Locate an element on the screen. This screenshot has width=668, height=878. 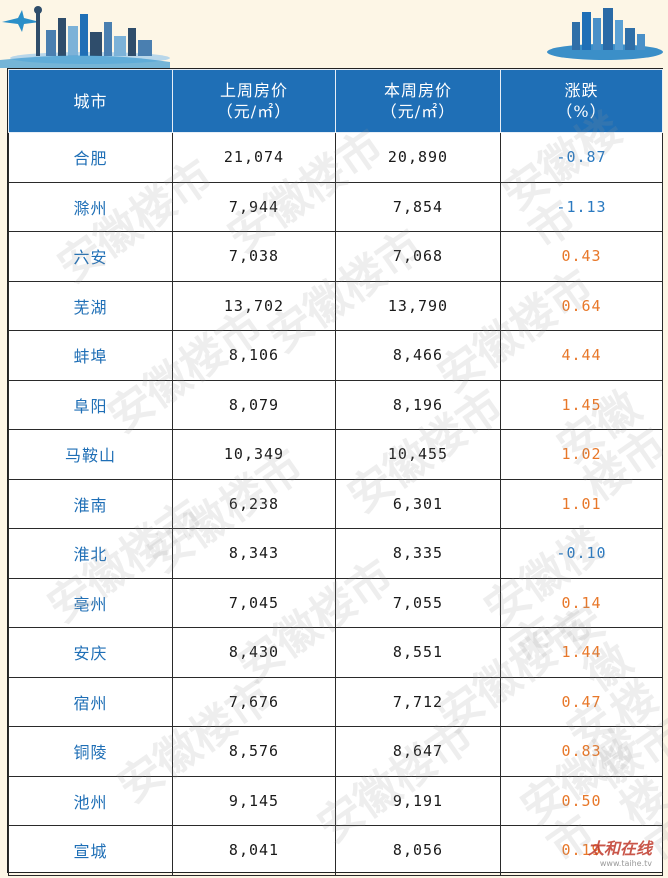
last-week-price-cell: 7,676 is located at coordinates (254, 701).